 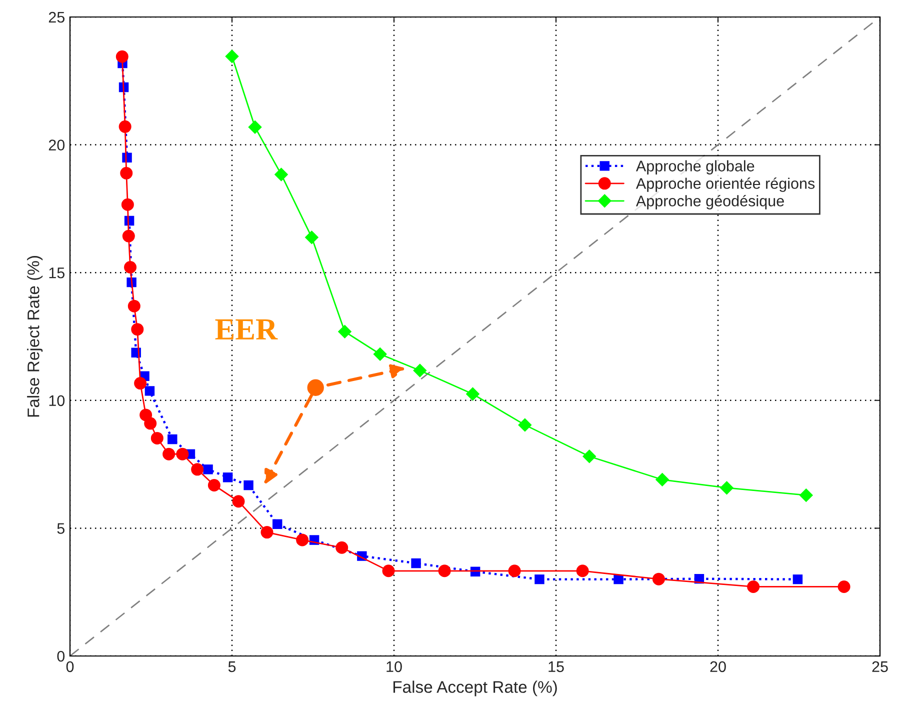 What do you see at coordinates (56, 17) in the screenshot?
I see `y-tick-label: 25` at bounding box center [56, 17].